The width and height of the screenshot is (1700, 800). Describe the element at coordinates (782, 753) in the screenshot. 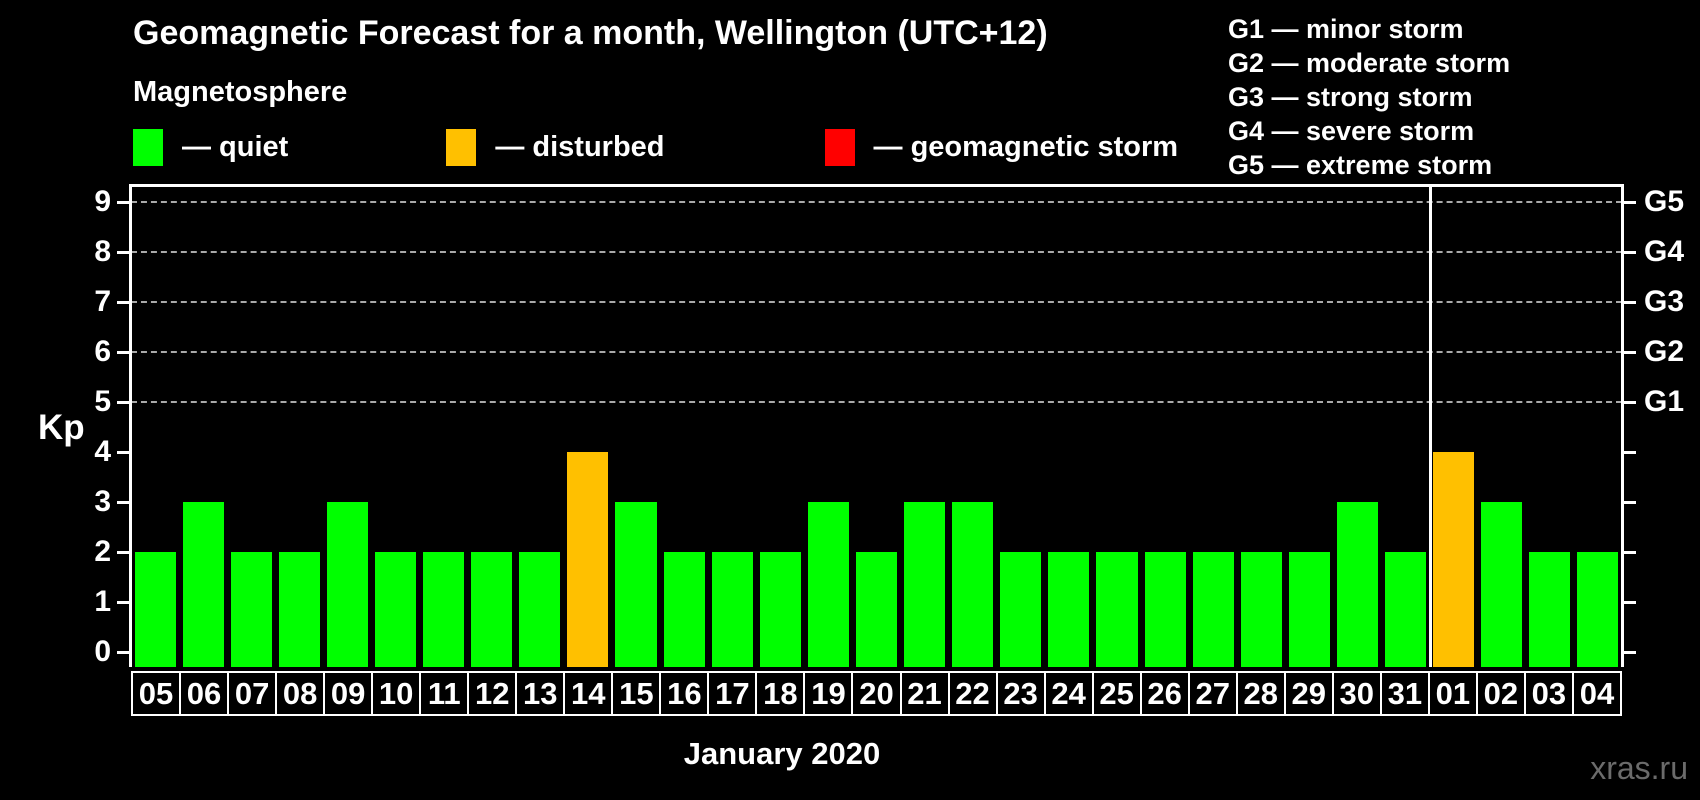

I see `x-axis-title: January 2020` at that location.